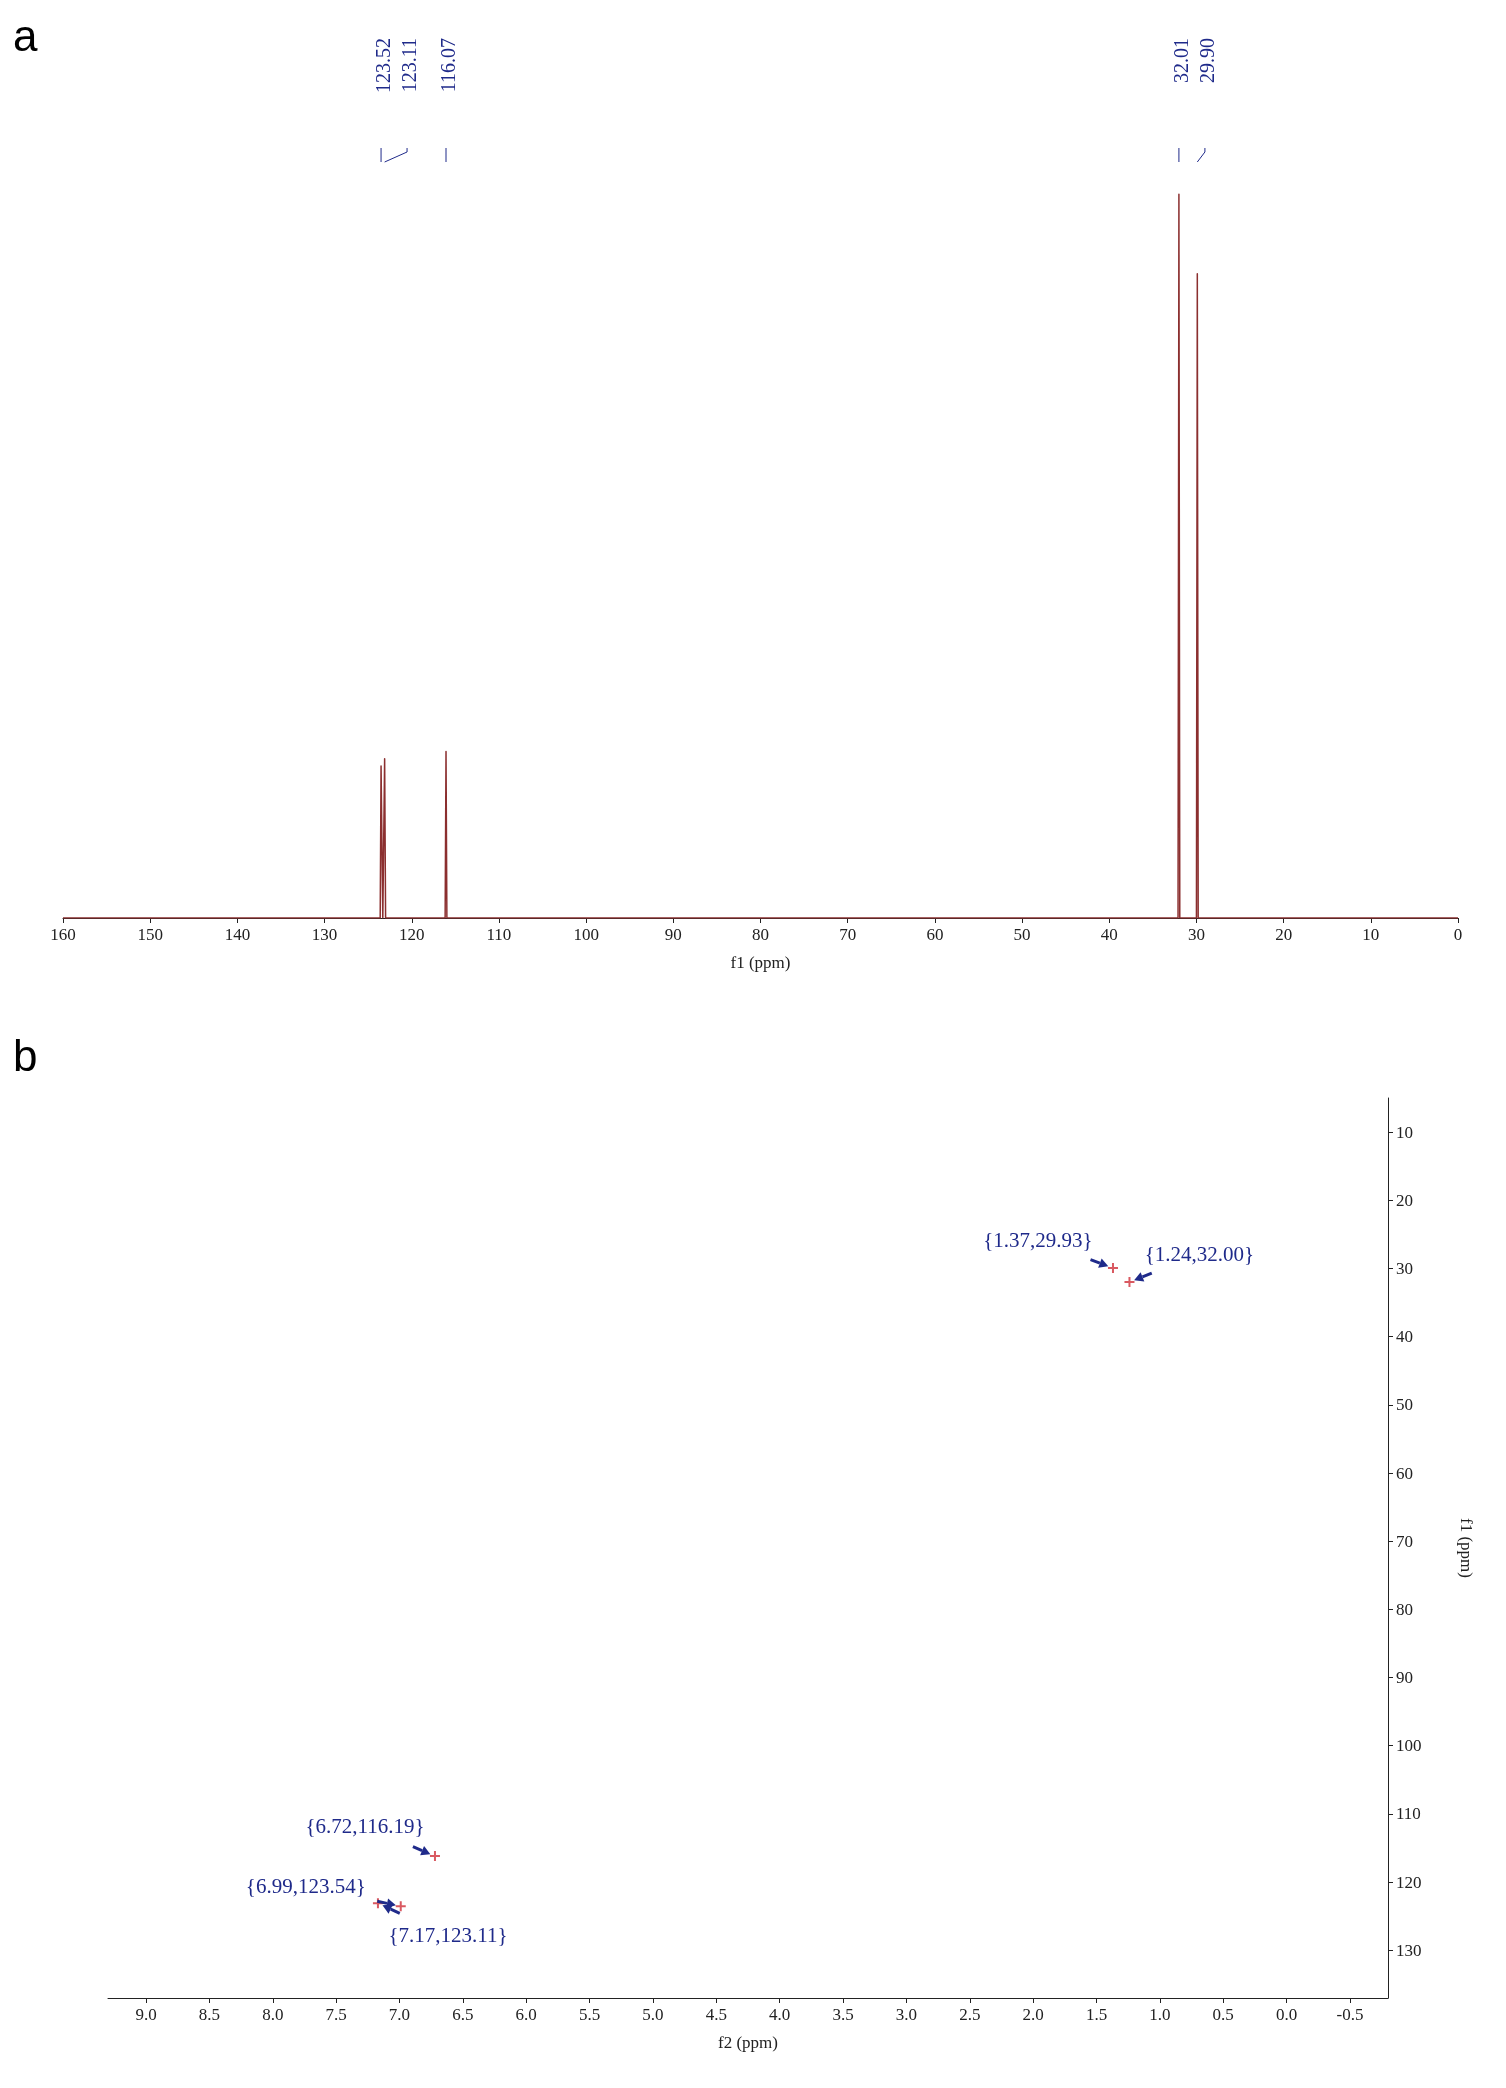 The width and height of the screenshot is (1506, 2088). I want to click on y-tick-label: 40, so click(1404, 1337).